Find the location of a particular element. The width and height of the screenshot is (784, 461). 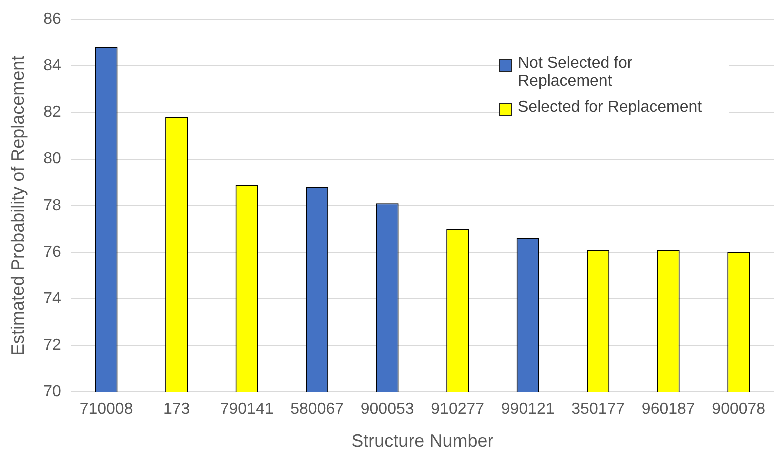

legend-label: Not Selected for Replacement is located at coordinates (576, 73).